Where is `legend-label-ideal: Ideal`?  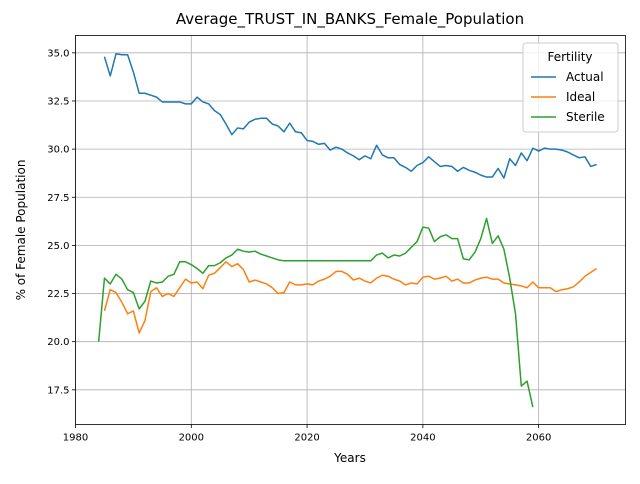 legend-label-ideal: Ideal is located at coordinates (580, 97).